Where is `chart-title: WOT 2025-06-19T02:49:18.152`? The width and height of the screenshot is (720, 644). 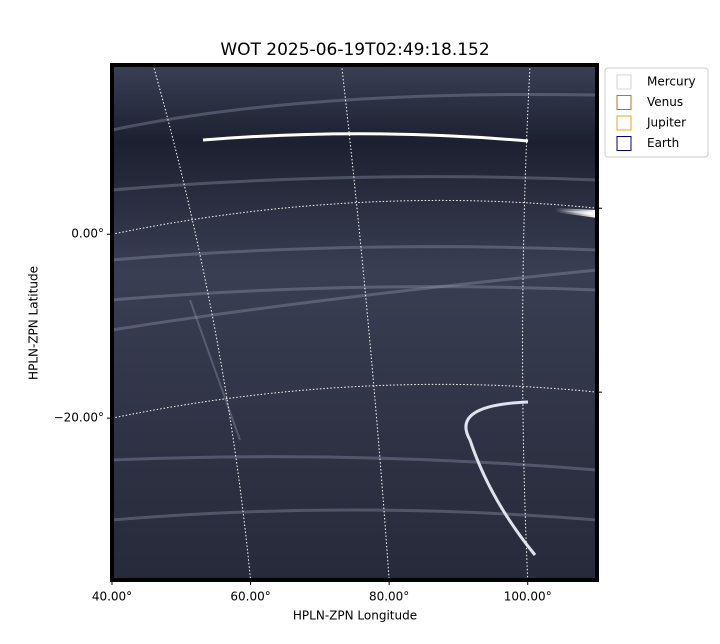 chart-title: WOT 2025-06-19T02:49:18.152 is located at coordinates (354, 50).